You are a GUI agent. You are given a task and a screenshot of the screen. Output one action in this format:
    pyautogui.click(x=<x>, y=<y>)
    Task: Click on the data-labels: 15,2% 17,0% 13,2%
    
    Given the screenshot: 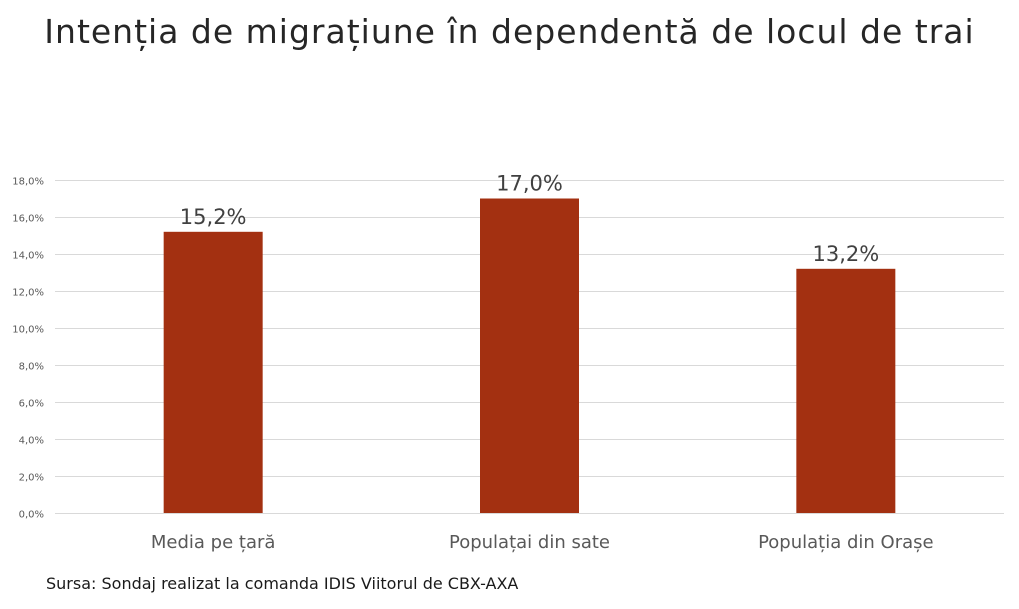 What is the action you would take?
    pyautogui.click(x=529, y=219)
    